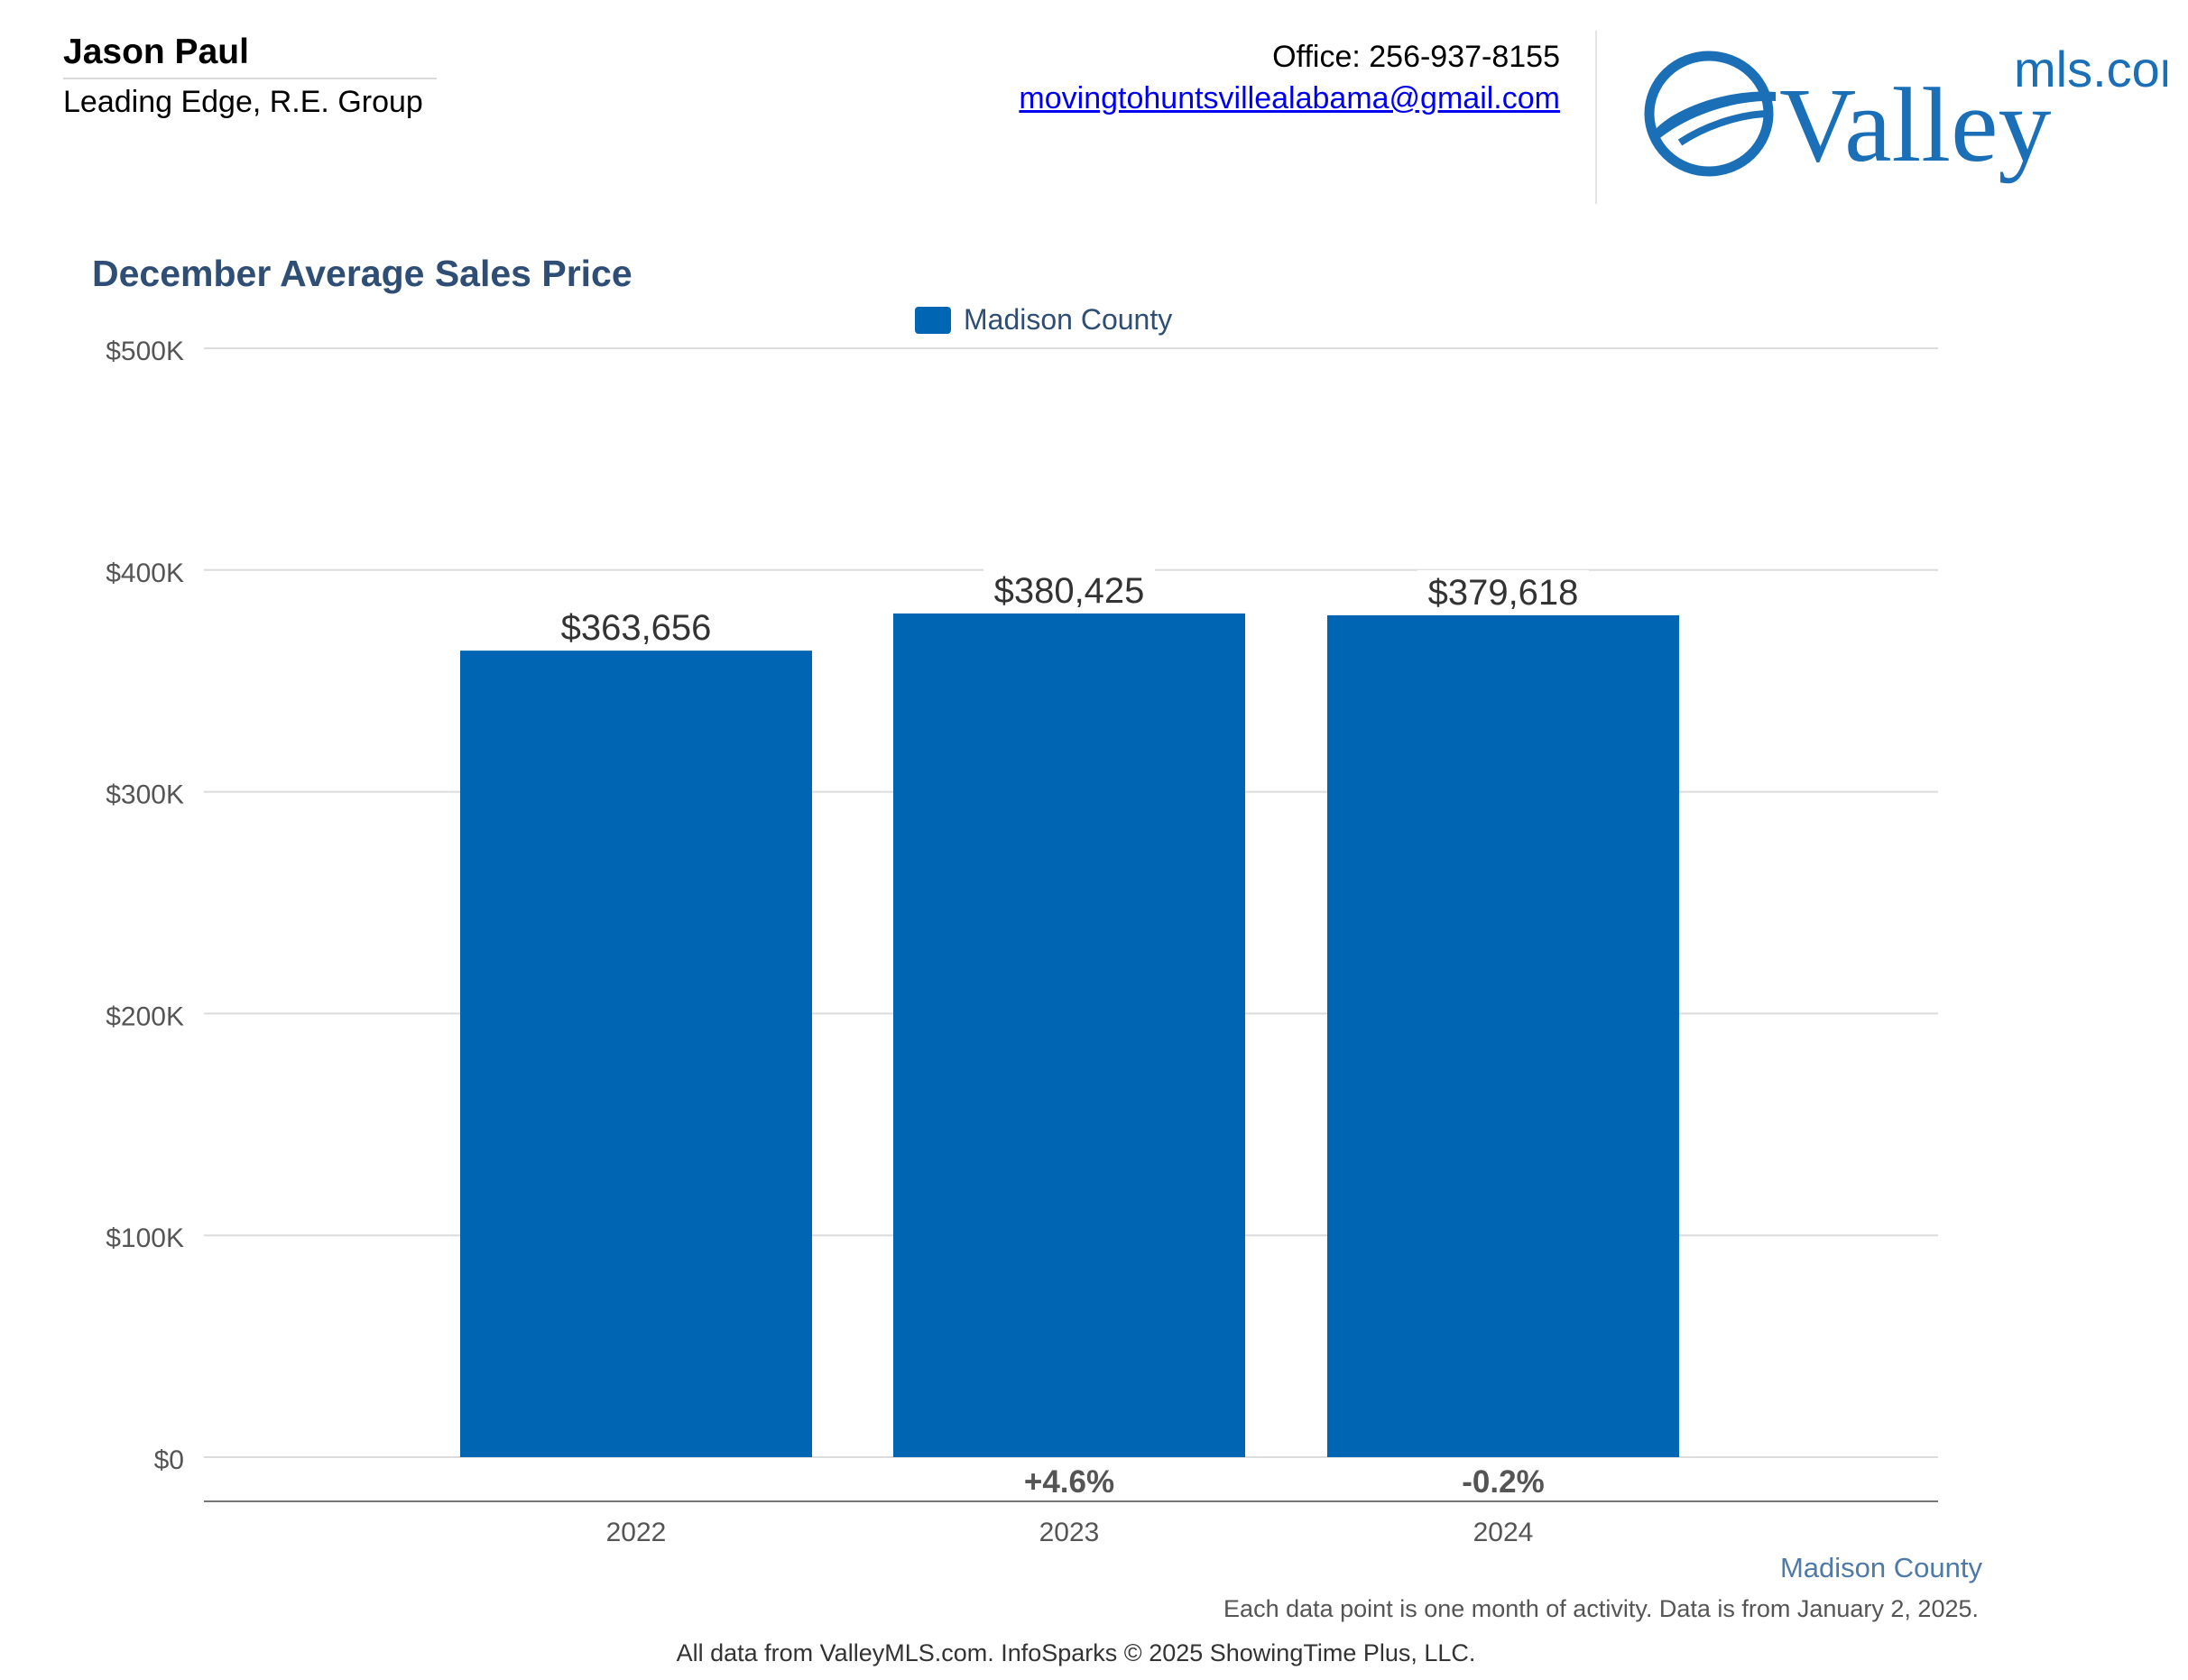  What do you see at coordinates (1596, 118) in the screenshot?
I see `header-divider` at bounding box center [1596, 118].